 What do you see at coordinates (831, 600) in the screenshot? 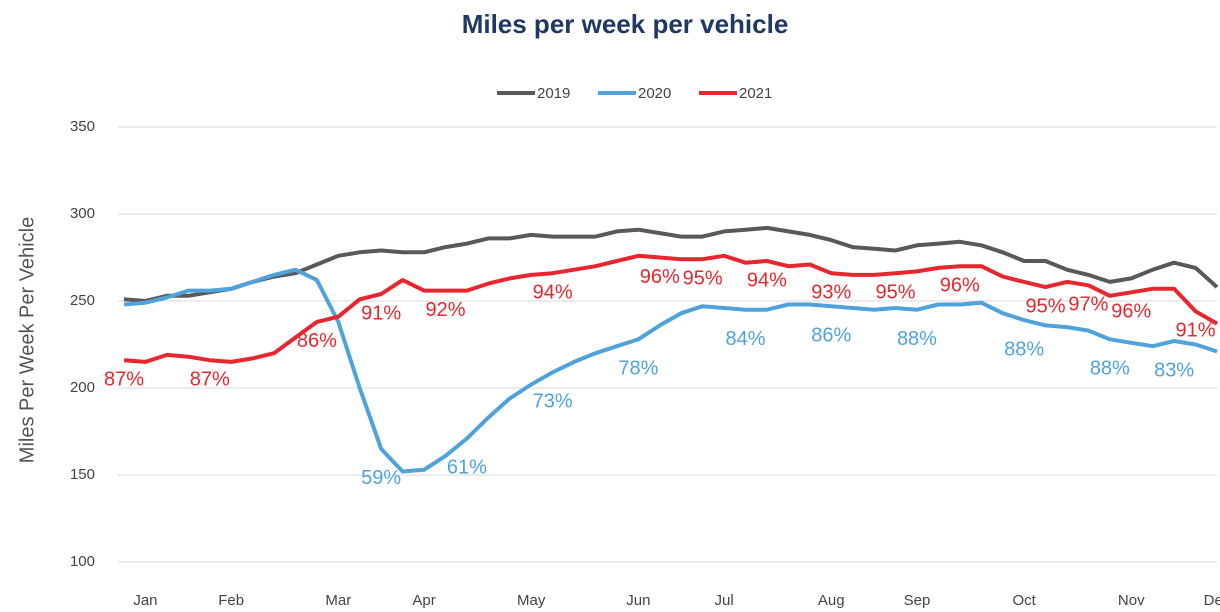
I see `x-tick-label: Aug` at bounding box center [831, 600].